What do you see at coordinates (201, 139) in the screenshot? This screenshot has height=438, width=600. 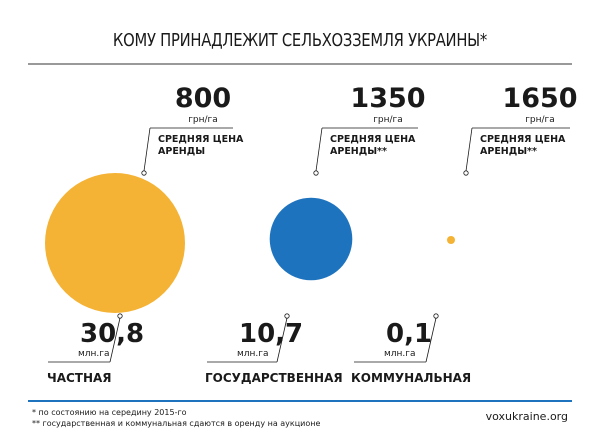 I see `price-caption-1-1: СРЕДНЯЯ ЦЕНА` at bounding box center [201, 139].